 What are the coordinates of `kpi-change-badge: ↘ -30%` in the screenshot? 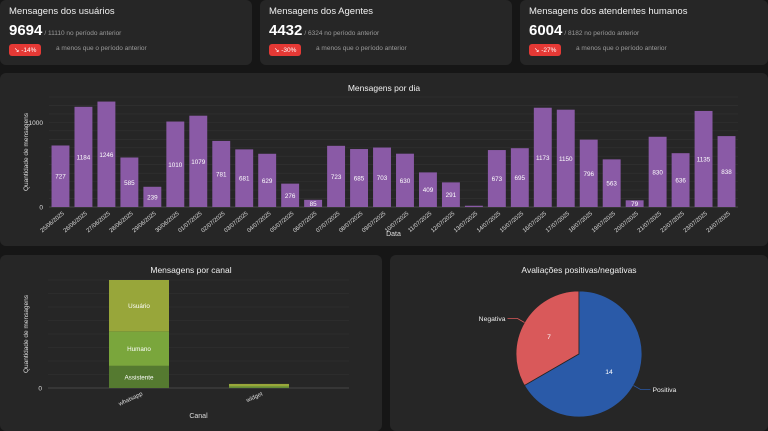 It's located at (285, 50).